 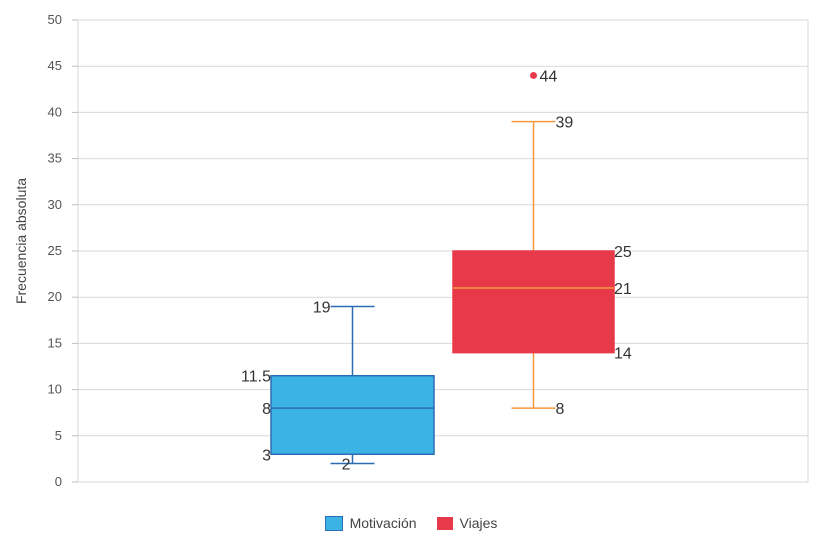 I want to click on y-tick-label: 45, so click(x=55, y=65).